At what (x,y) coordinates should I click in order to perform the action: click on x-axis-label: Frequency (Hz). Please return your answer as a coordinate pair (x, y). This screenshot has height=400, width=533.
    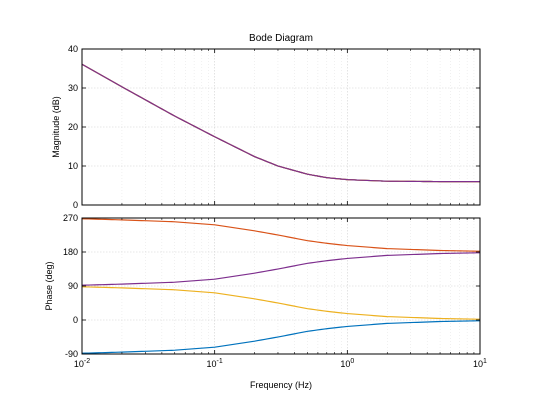
    Looking at the image, I should click on (281, 385).